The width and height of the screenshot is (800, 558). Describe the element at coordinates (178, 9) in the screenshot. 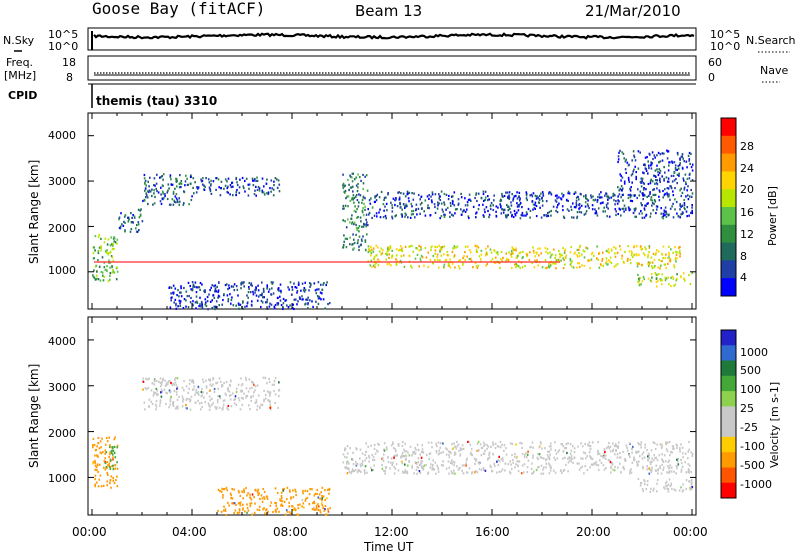

I see `station-title: Goose Bay (fitACF)` at that location.